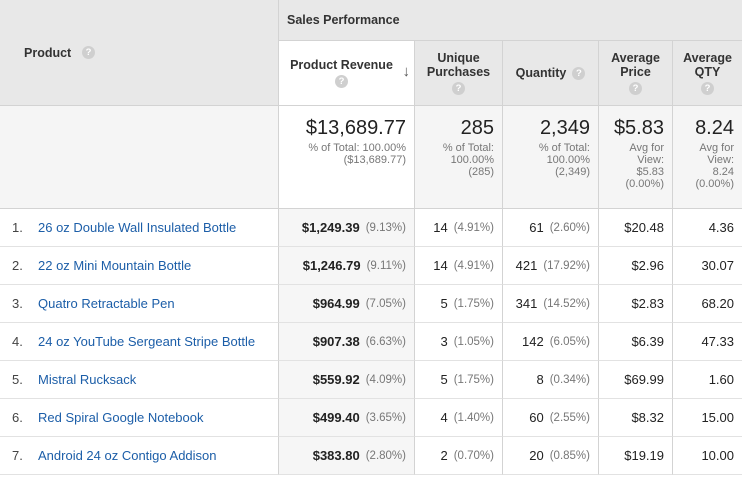  What do you see at coordinates (566, 303) in the screenshot?
I see `quantity-percent: (14.52%)` at bounding box center [566, 303].